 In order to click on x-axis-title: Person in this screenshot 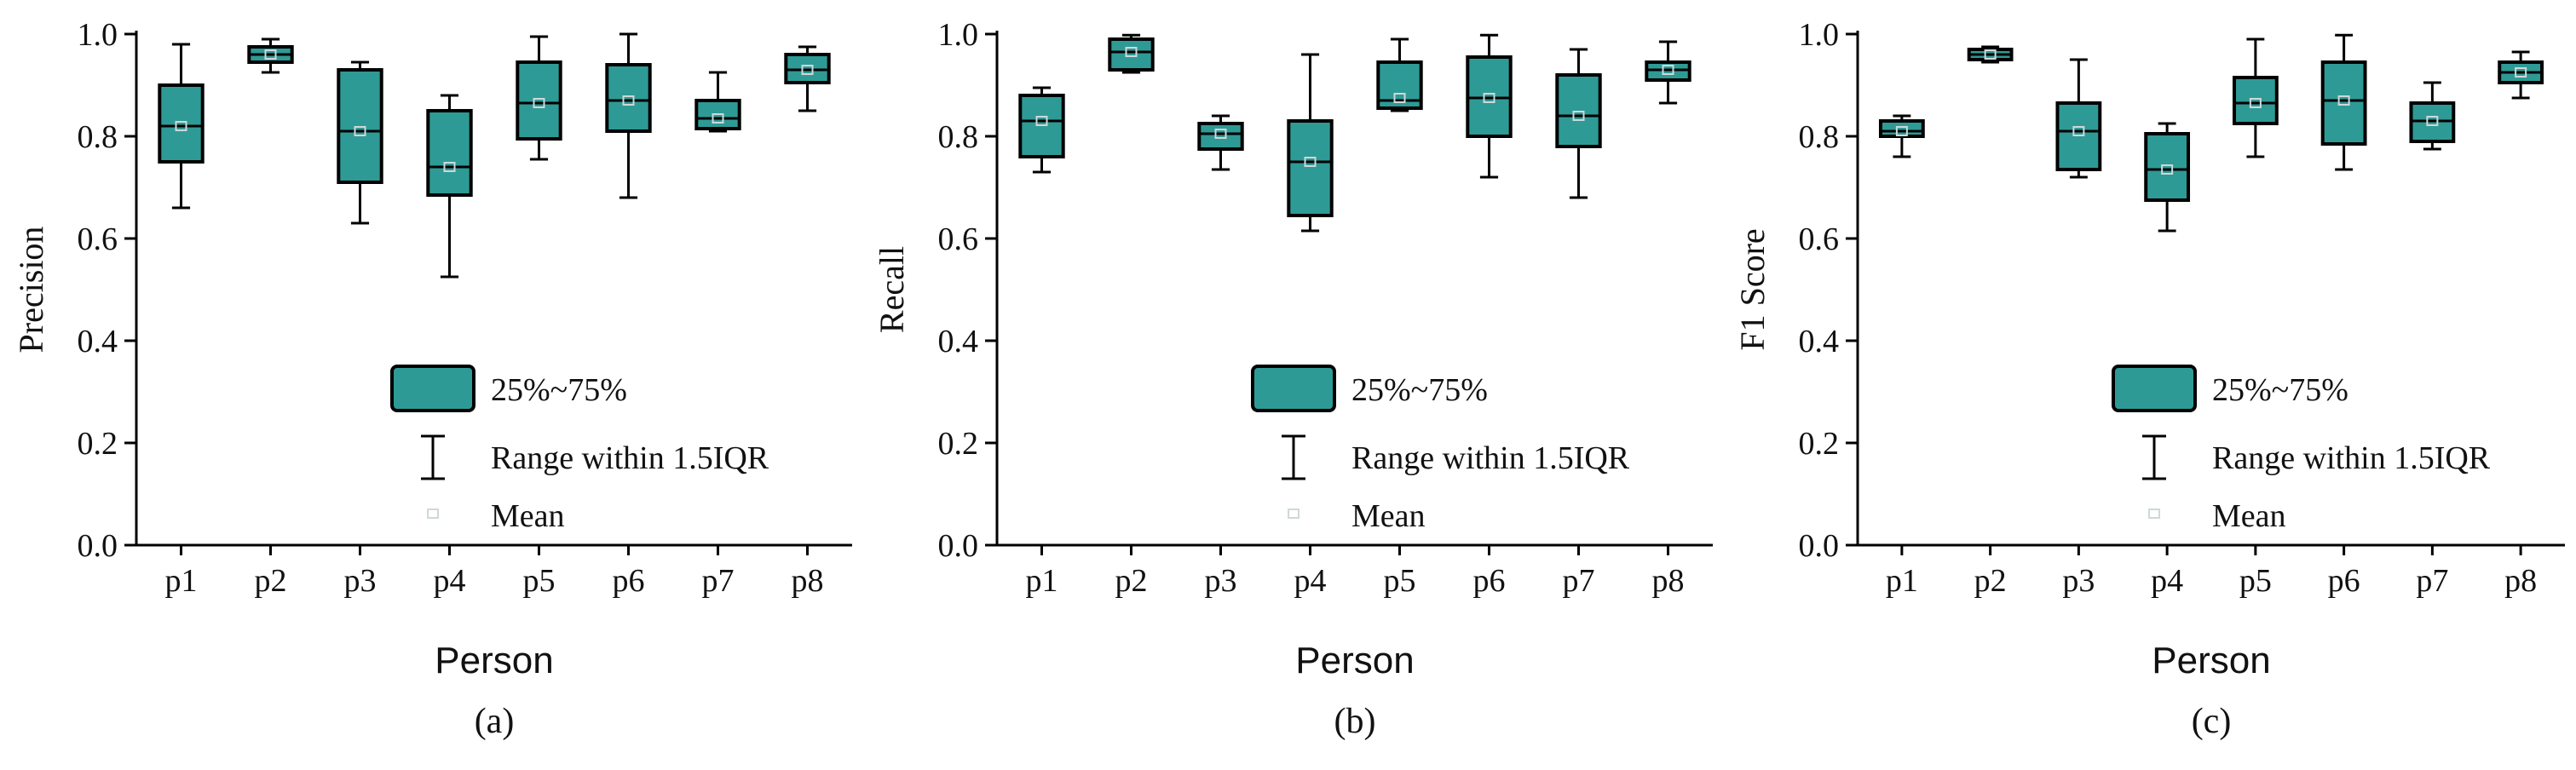, I will do `click(1354, 660)`.